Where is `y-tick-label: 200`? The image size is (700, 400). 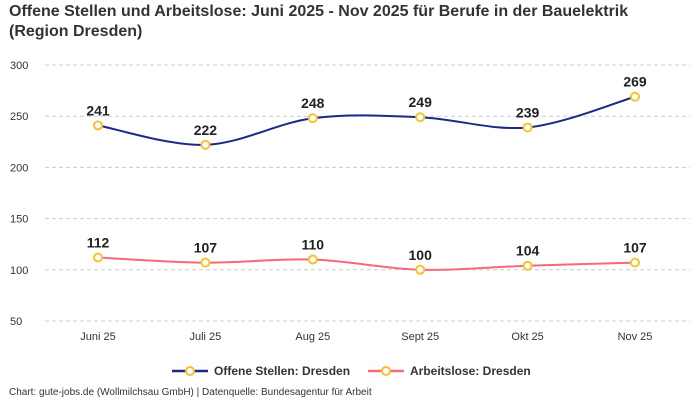
y-tick-label: 200 is located at coordinates (19, 168).